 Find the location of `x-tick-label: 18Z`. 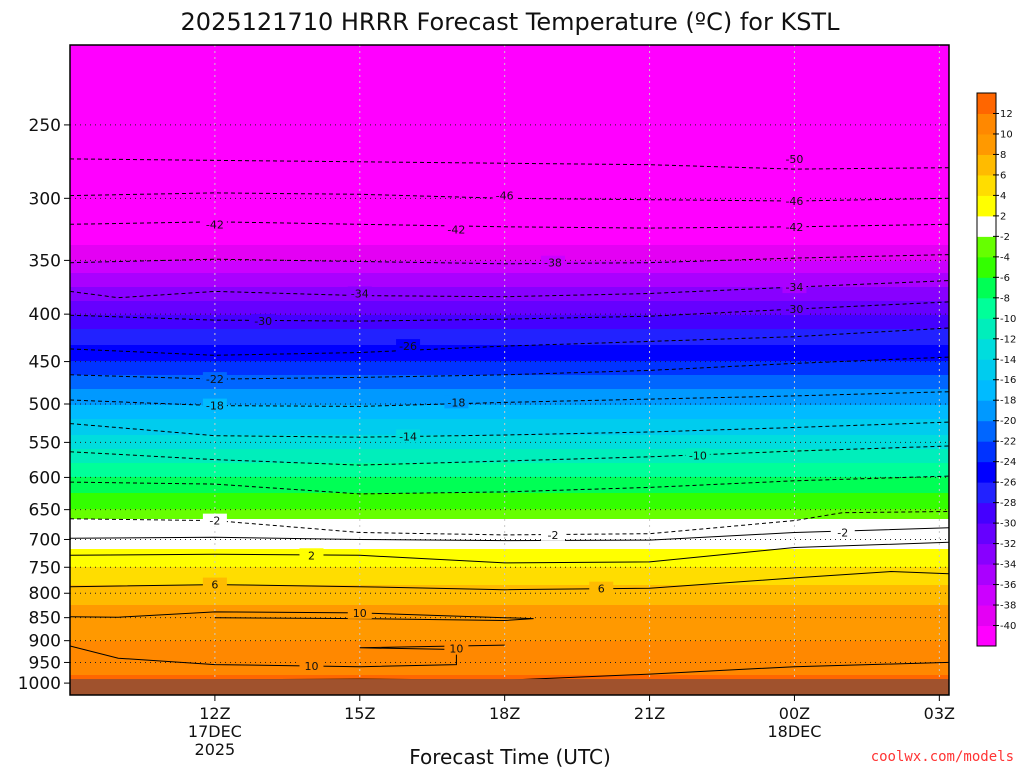

x-tick-label: 18Z is located at coordinates (504, 713).